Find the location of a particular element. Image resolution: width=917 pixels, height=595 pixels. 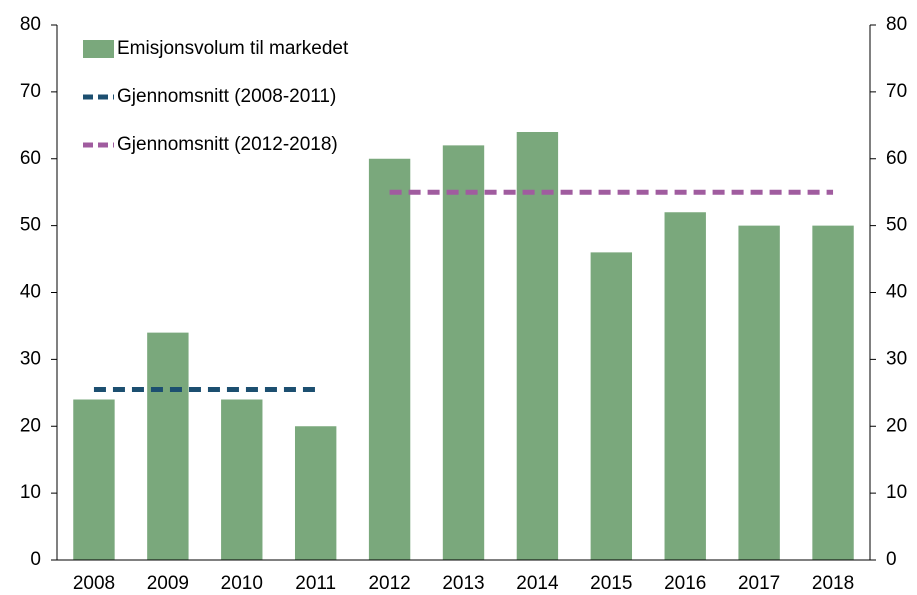

y-tick-label: 60 is located at coordinates (30, 158).